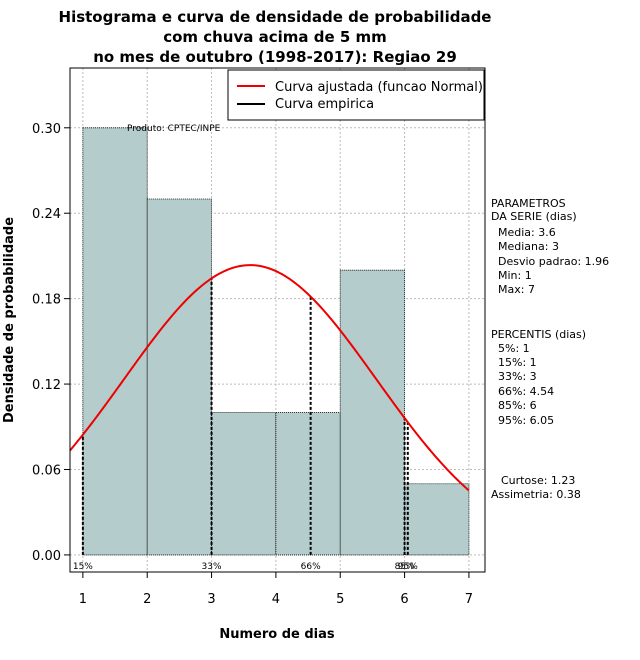 This screenshot has height=660, width=640. What do you see at coordinates (276, 589) in the screenshot?
I see `x-axis: 1 2 3 4 5 6 7` at bounding box center [276, 589].